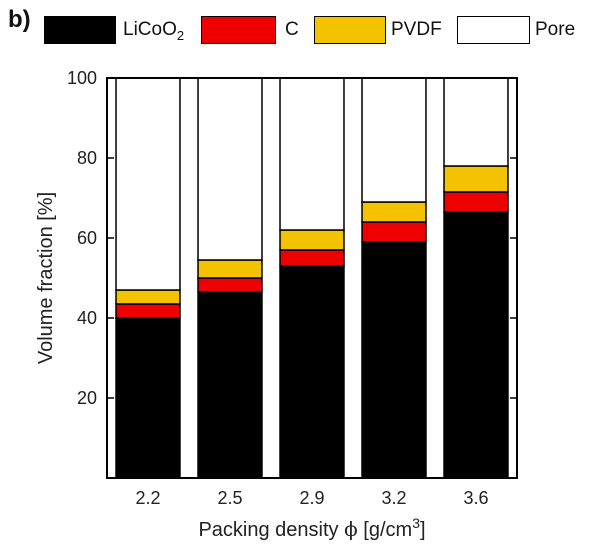 This screenshot has width=614, height=556. What do you see at coordinates (238, 30) in the screenshot?
I see `legend-swatch-c` at bounding box center [238, 30].